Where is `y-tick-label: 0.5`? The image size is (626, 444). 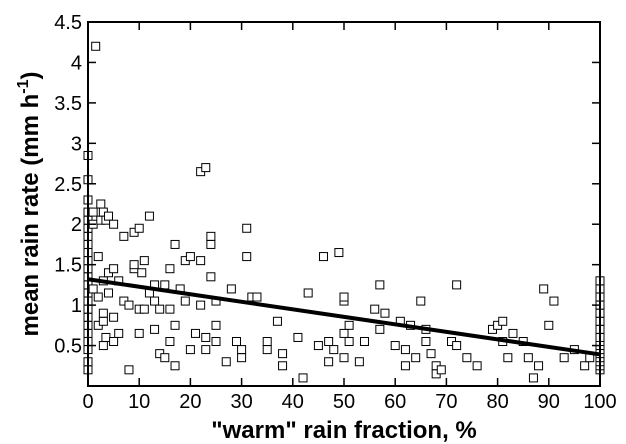 y-tick-label: 0.5 is located at coordinates (68, 347).